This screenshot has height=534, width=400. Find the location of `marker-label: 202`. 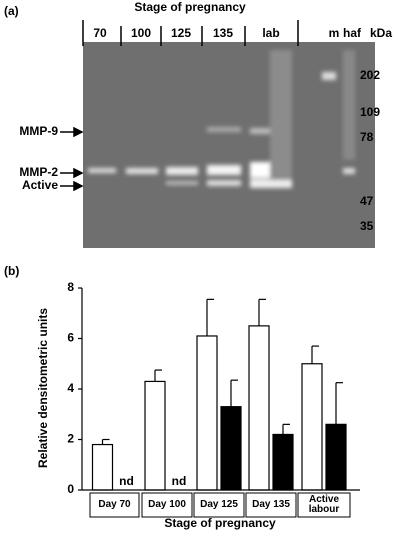

marker-label: 202 is located at coordinates (370, 75).